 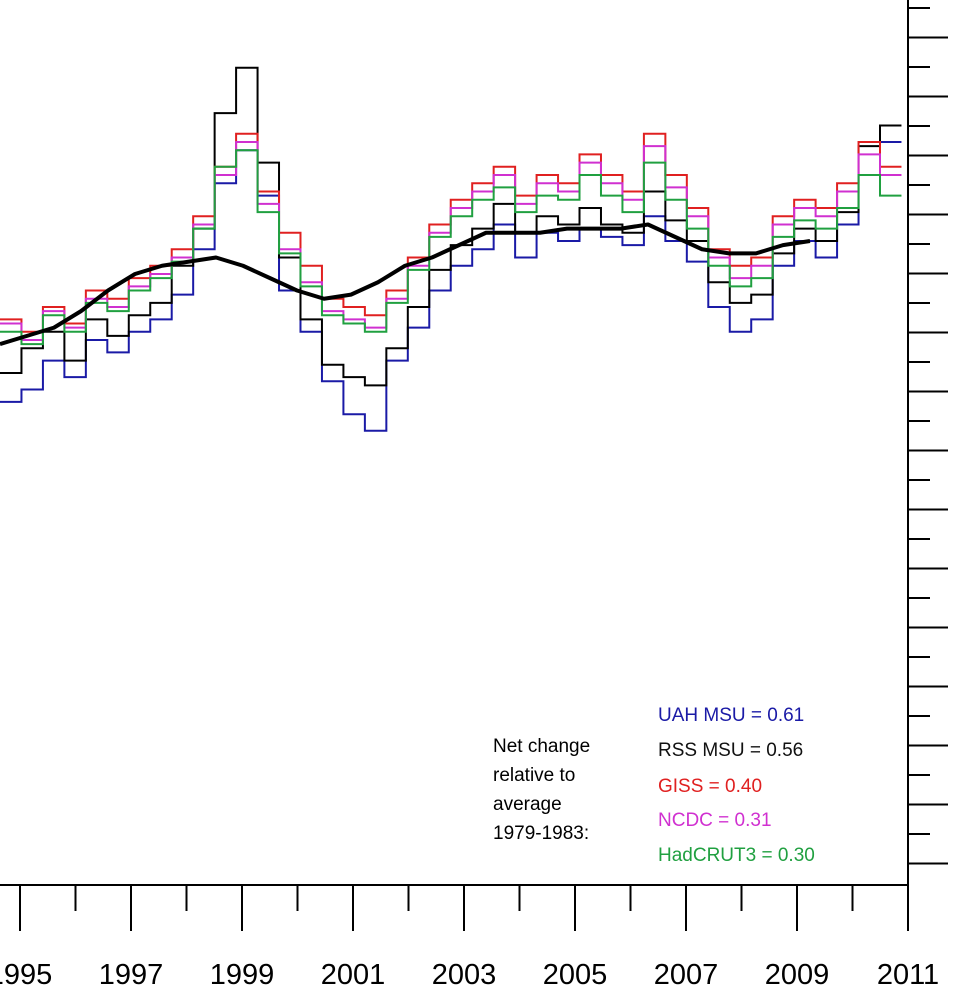 I want to click on x-tick-labels: 1995 1997 1999 2001 2003 2005 2007 2009 2011, so click(x=469, y=975).